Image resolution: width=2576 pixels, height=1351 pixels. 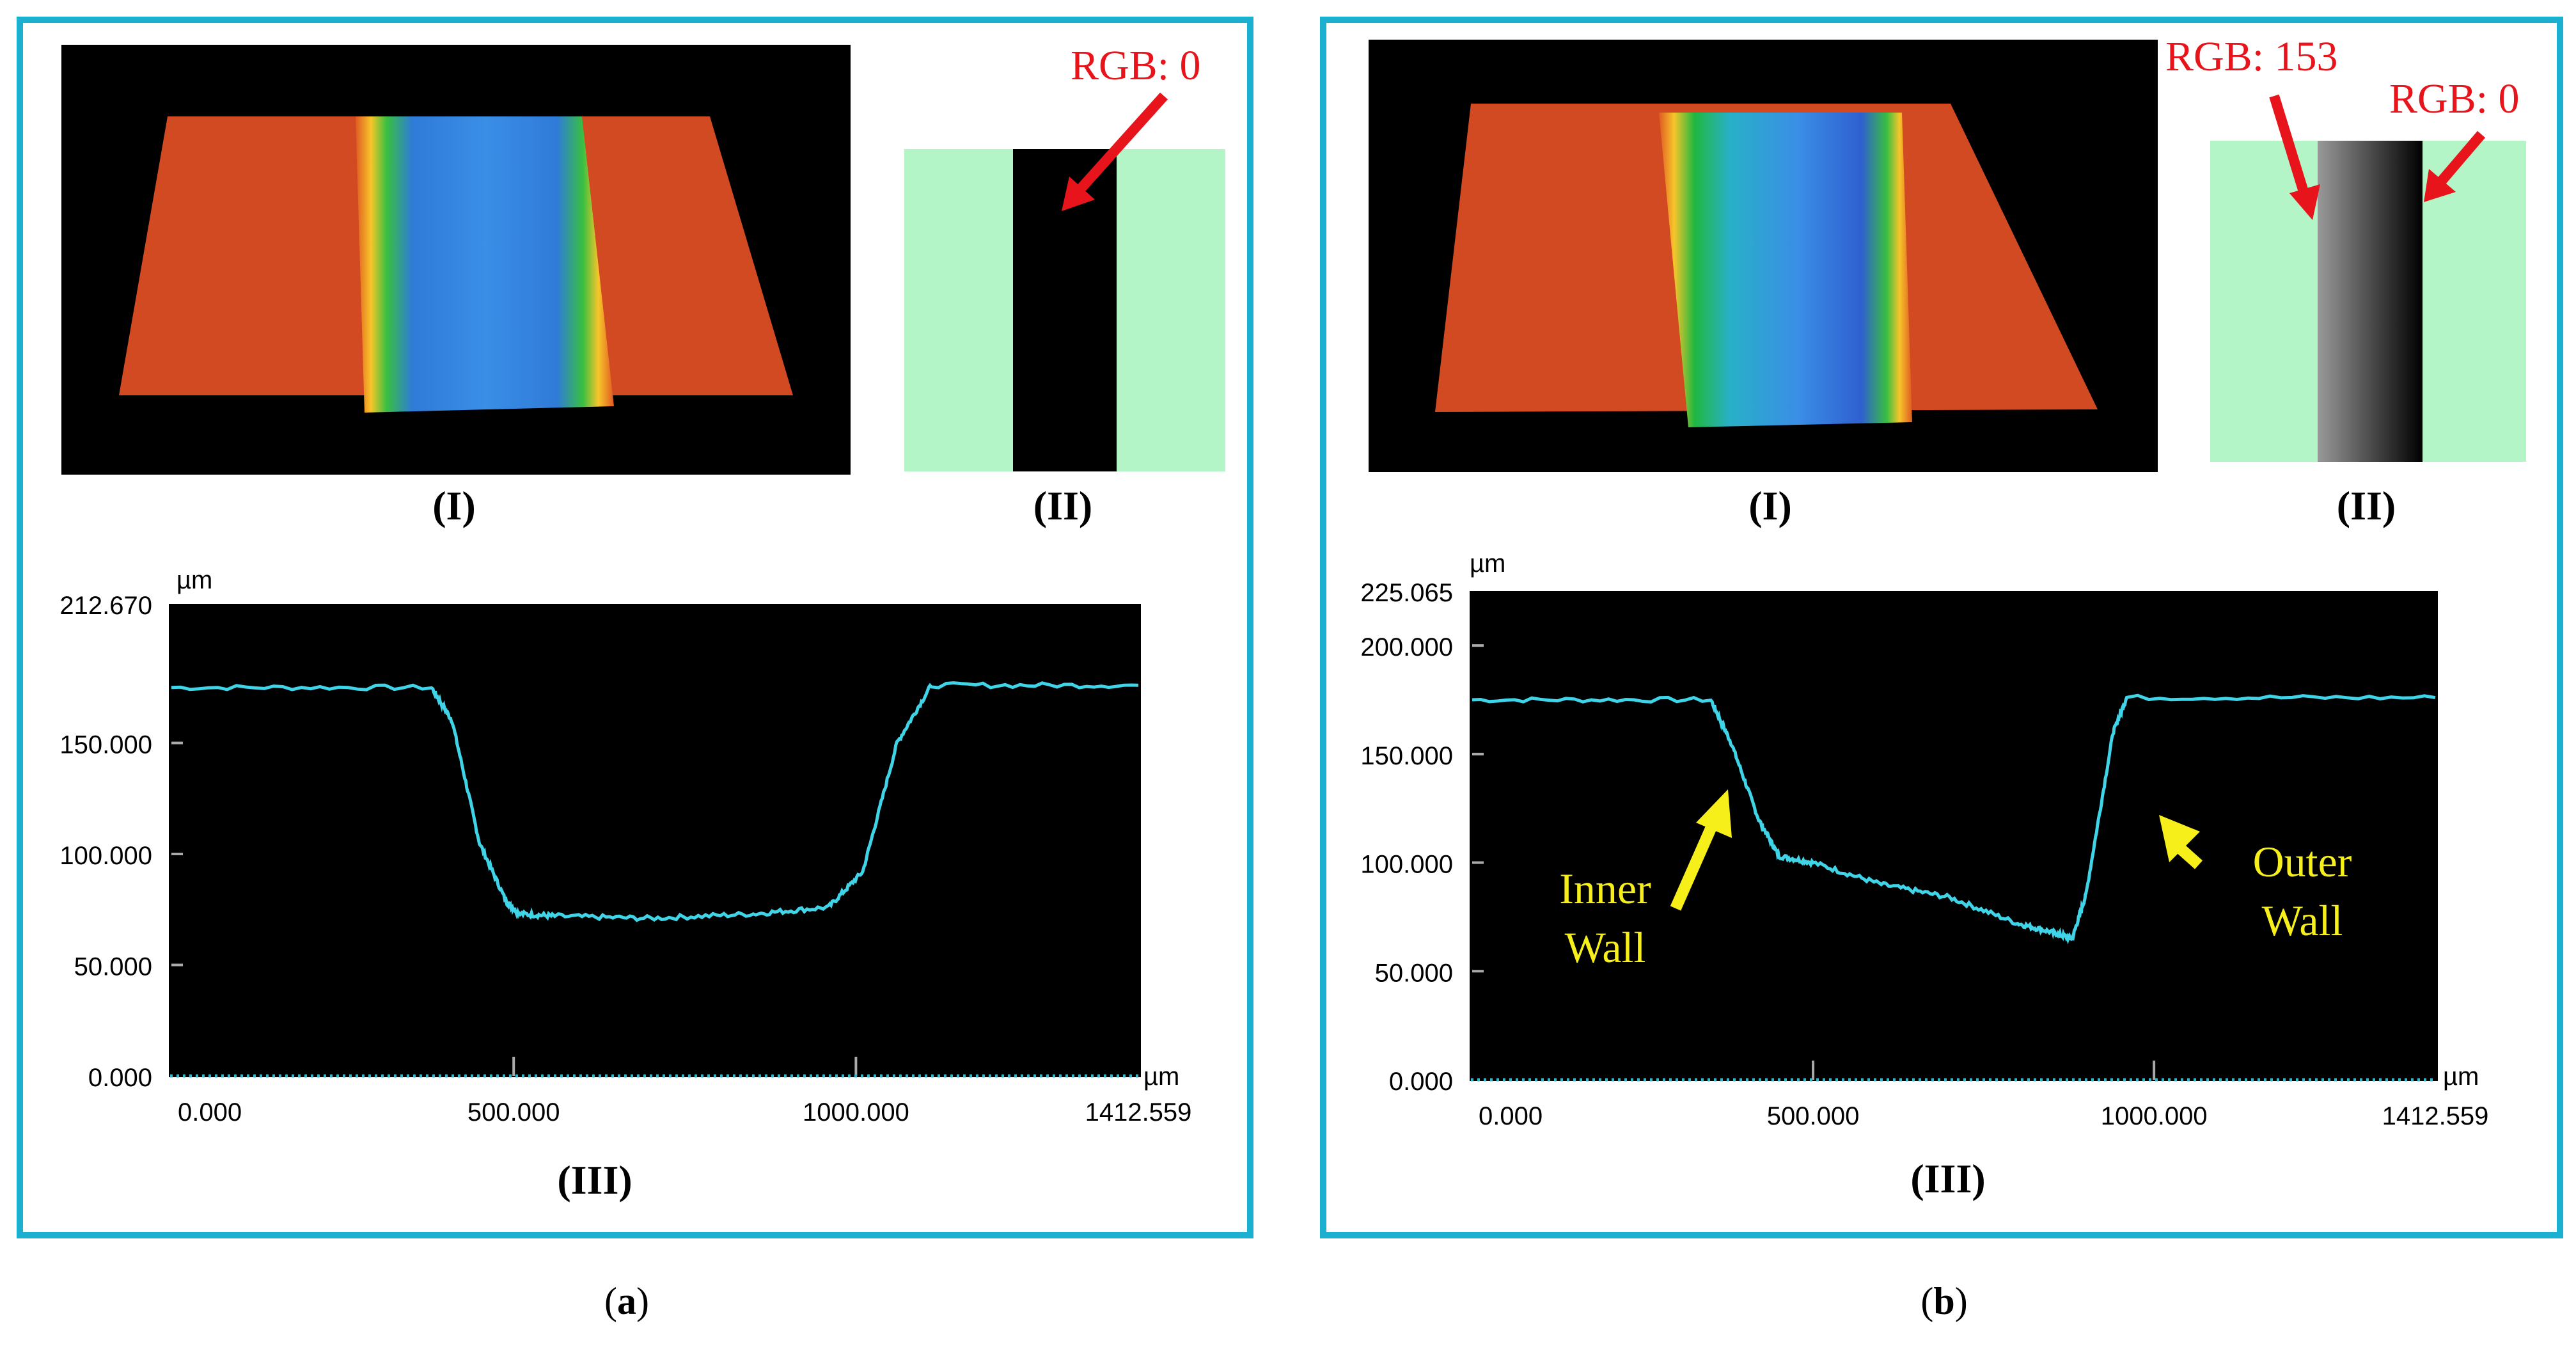 What do you see at coordinates (1119, 146) in the screenshot?
I see `panel-a-rgb-arrow` at bounding box center [1119, 146].